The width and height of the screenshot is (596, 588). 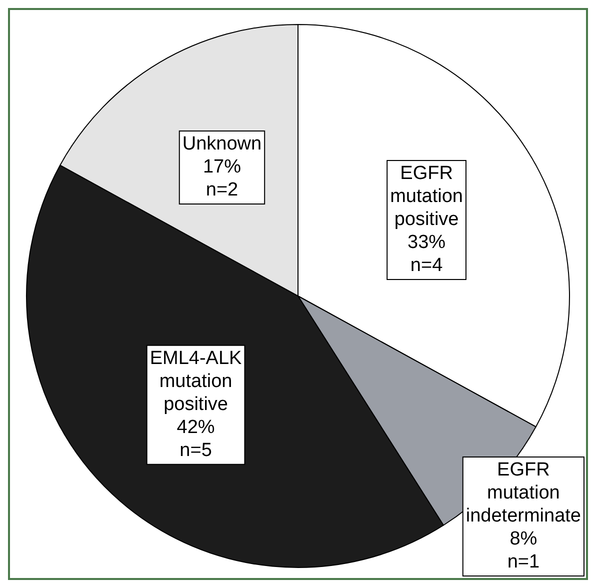 What do you see at coordinates (195, 439) in the screenshot?
I see `data-label: 42% n=5` at bounding box center [195, 439].